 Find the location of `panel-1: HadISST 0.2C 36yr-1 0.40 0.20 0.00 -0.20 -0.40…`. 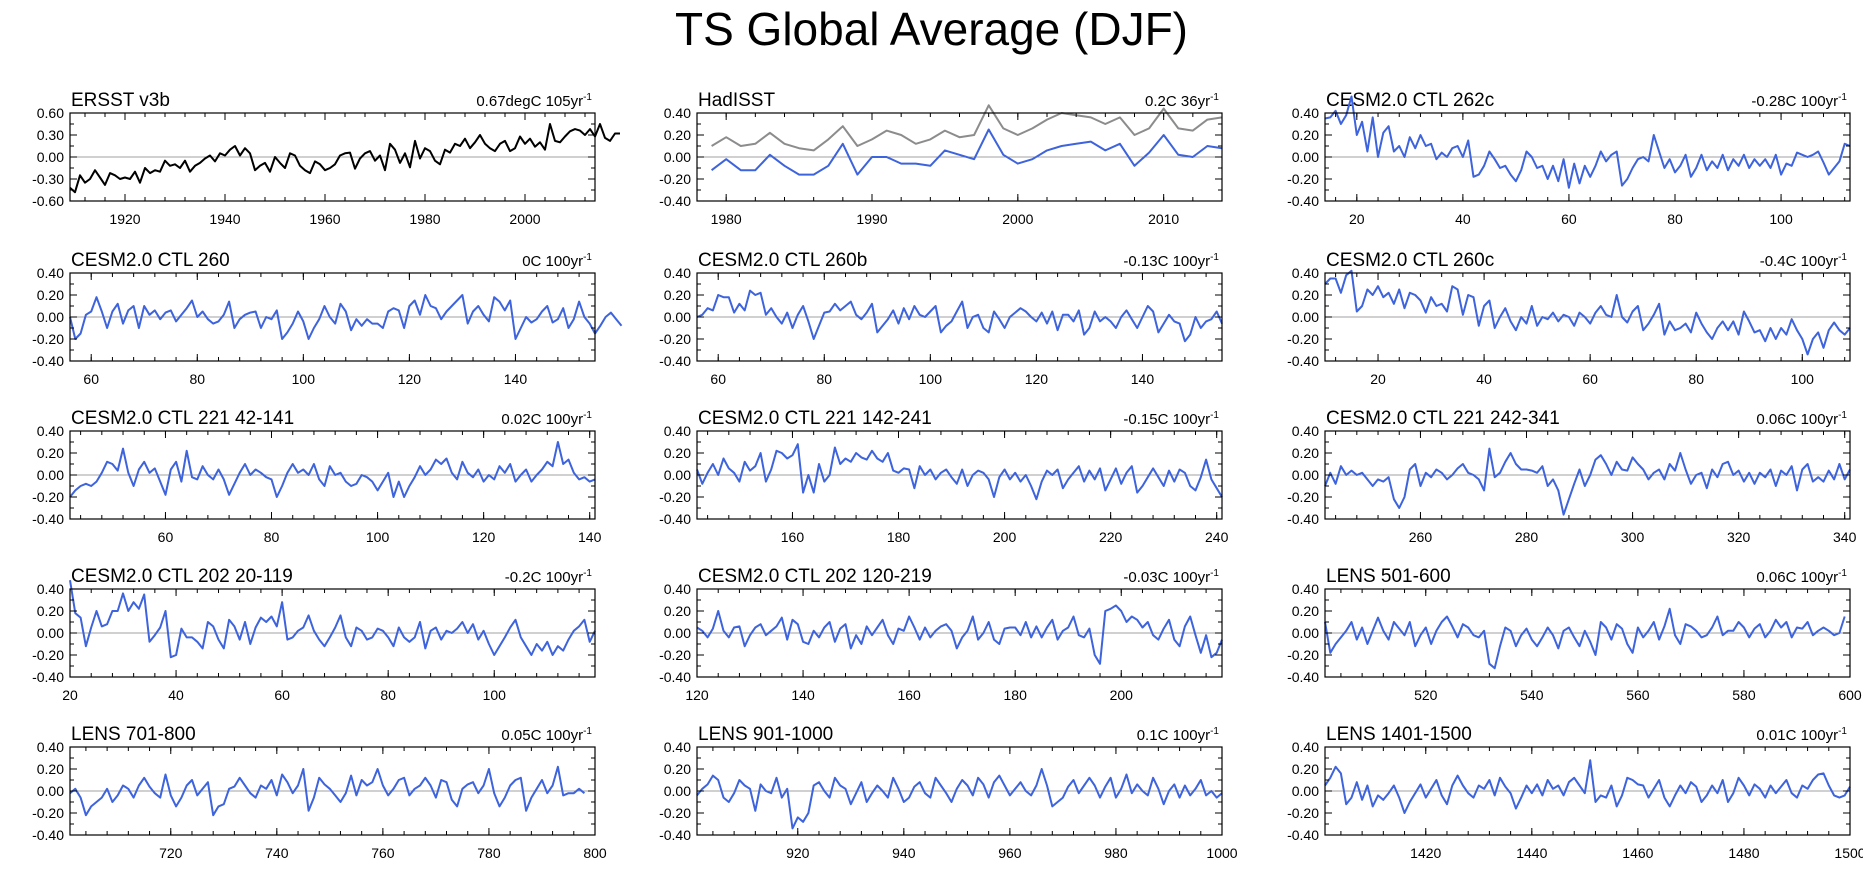

panel-1: HadISST 0.2C 36yr-1 0.40 0.20 0.00 -0.20 -0.40… is located at coordinates (941, 158).